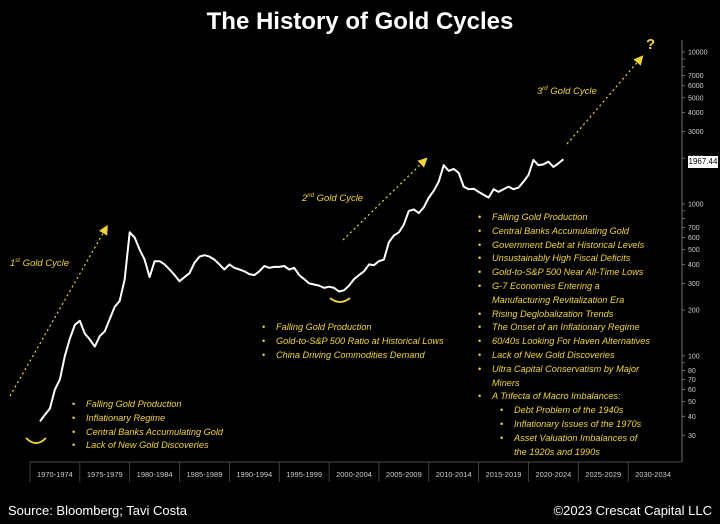 The width and height of the screenshot is (720, 524). What do you see at coordinates (572, 92) in the screenshot?
I see `third-cycle-text: Gold Cycle` at bounding box center [572, 92].